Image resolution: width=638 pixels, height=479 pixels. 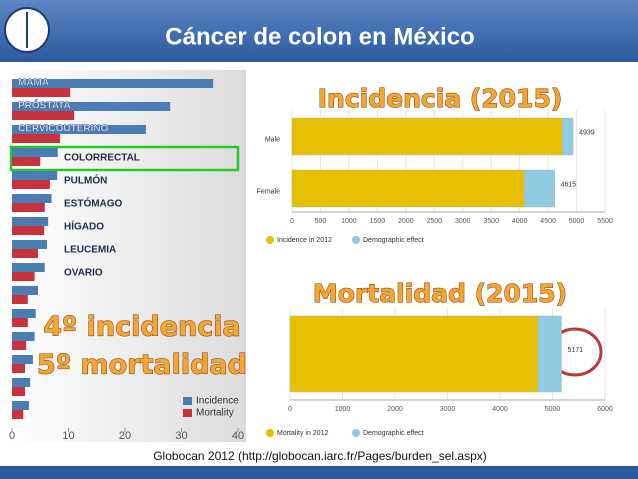 I want to click on category-label: LEUCEMIA, so click(x=90, y=250).